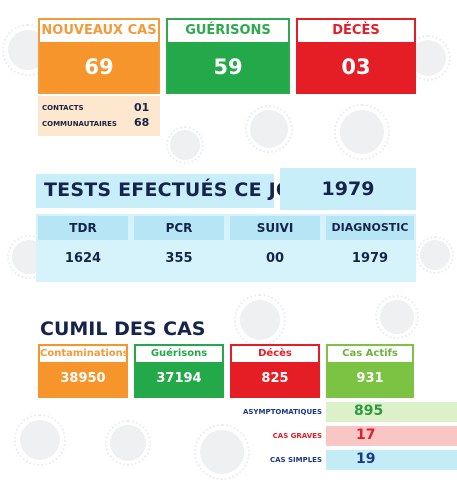 The width and height of the screenshot is (457, 480). What do you see at coordinates (295, 460) in the screenshot?
I see `simple-label: CAS SIMPLES` at bounding box center [295, 460].